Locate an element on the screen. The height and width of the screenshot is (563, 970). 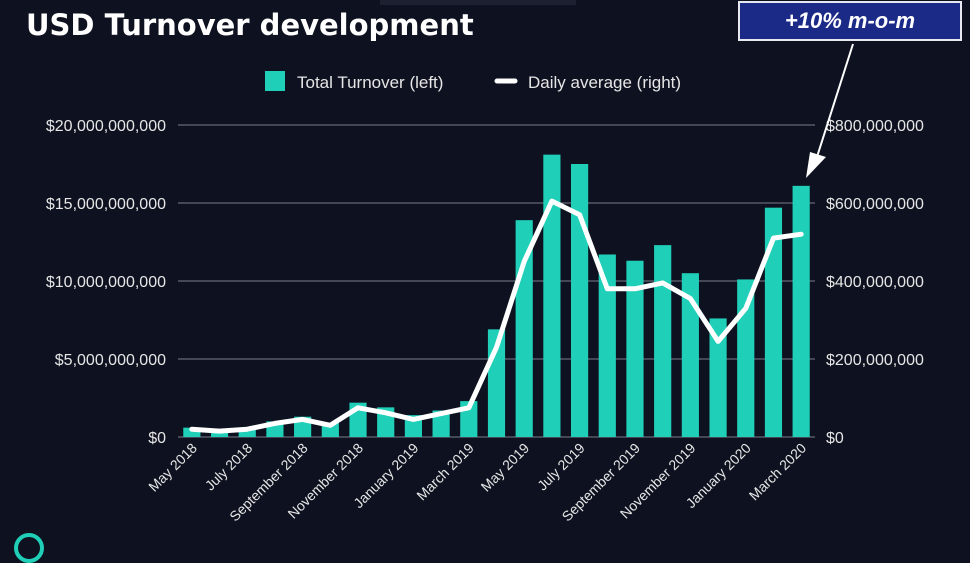
x-tick-label: May 2019 is located at coordinates (505, 467).